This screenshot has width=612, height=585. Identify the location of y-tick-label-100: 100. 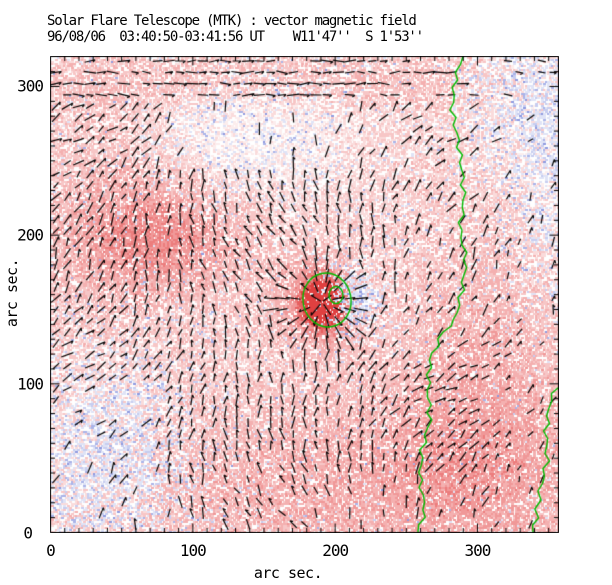
(30, 384).